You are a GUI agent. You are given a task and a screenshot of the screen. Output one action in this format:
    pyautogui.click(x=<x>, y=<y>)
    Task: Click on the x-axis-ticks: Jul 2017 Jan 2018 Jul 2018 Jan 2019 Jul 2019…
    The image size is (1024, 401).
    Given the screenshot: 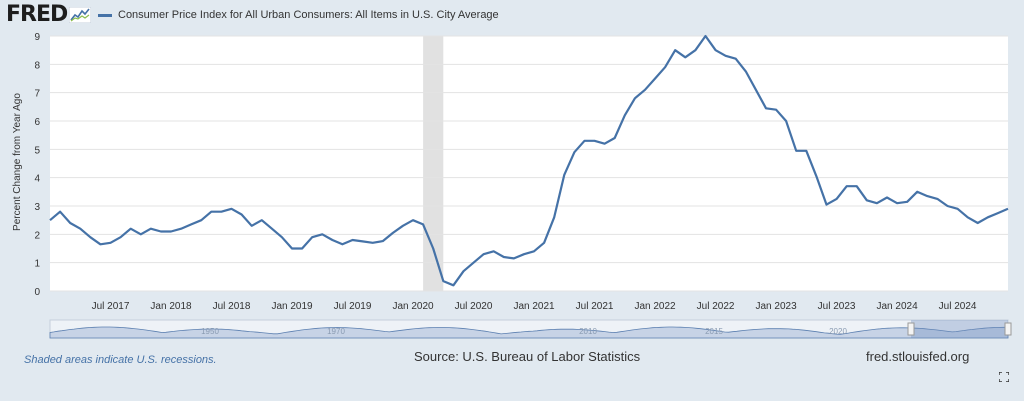 What is the action you would take?
    pyautogui.click(x=534, y=306)
    